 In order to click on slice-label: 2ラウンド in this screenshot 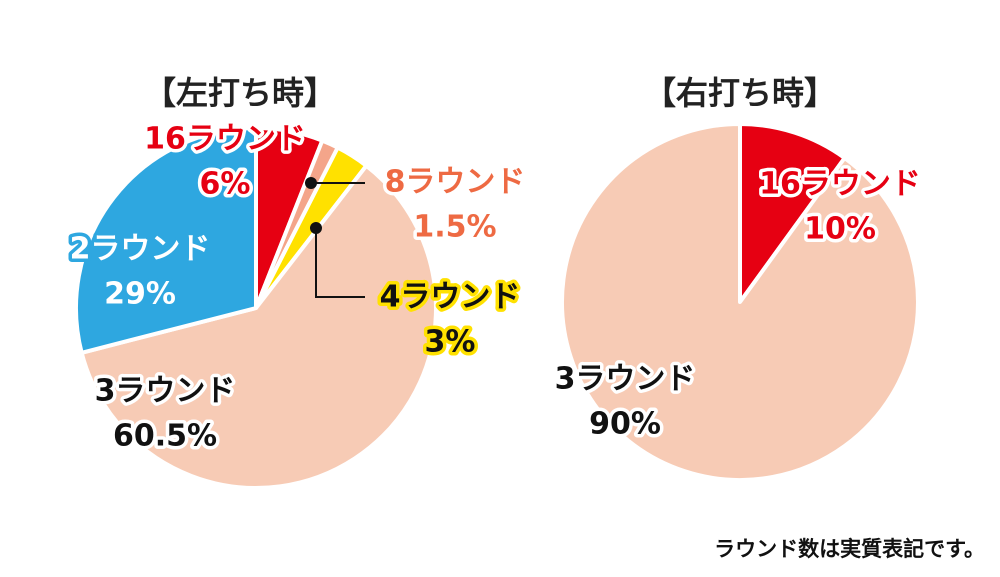, I will do `click(140, 249)`.